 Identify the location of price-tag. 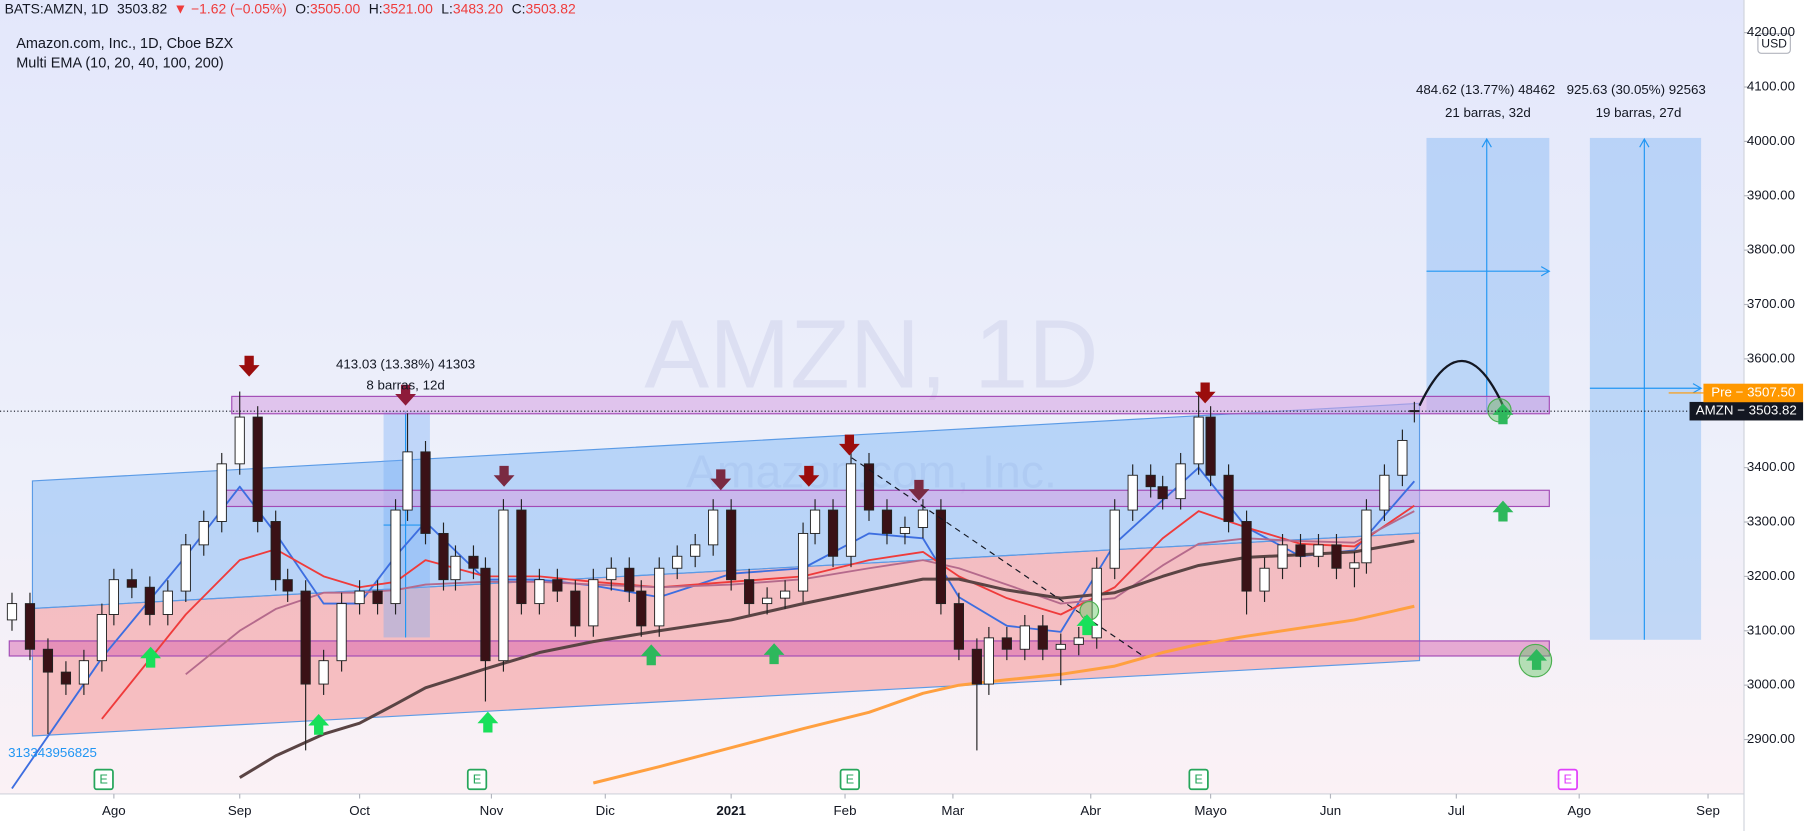
(1746, 411).